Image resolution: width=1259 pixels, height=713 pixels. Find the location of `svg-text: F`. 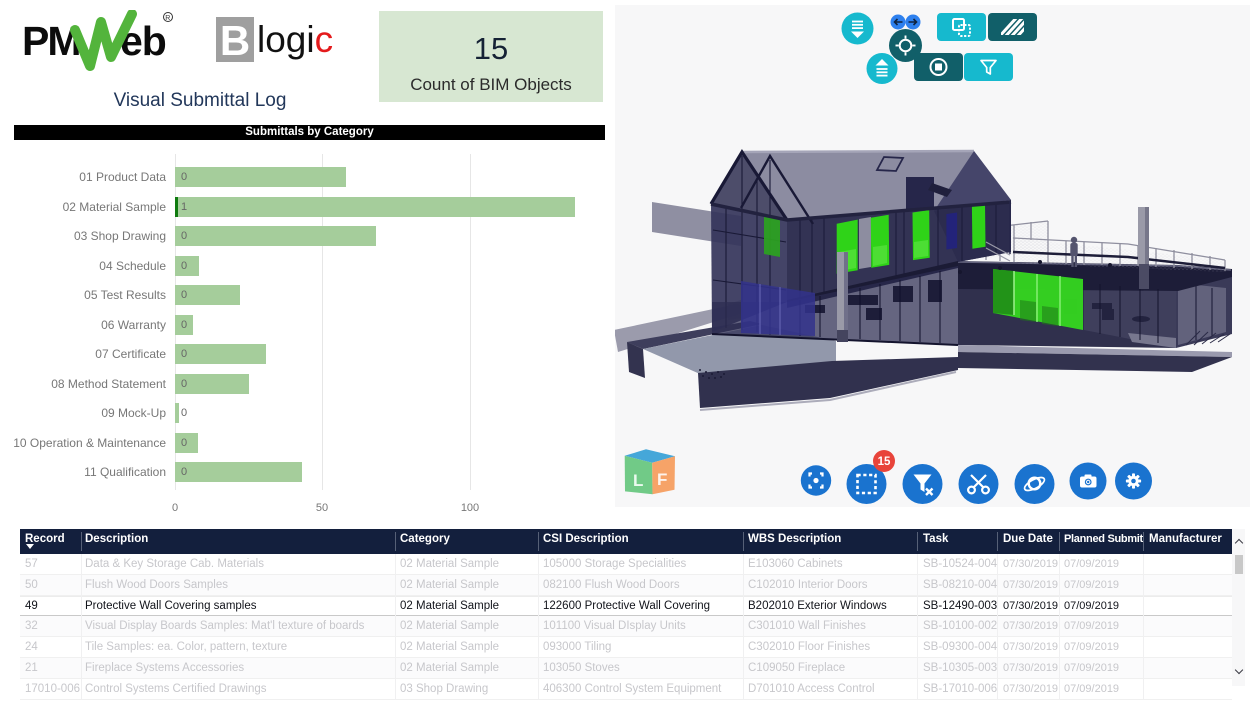

svg-text: F is located at coordinates (662, 479).